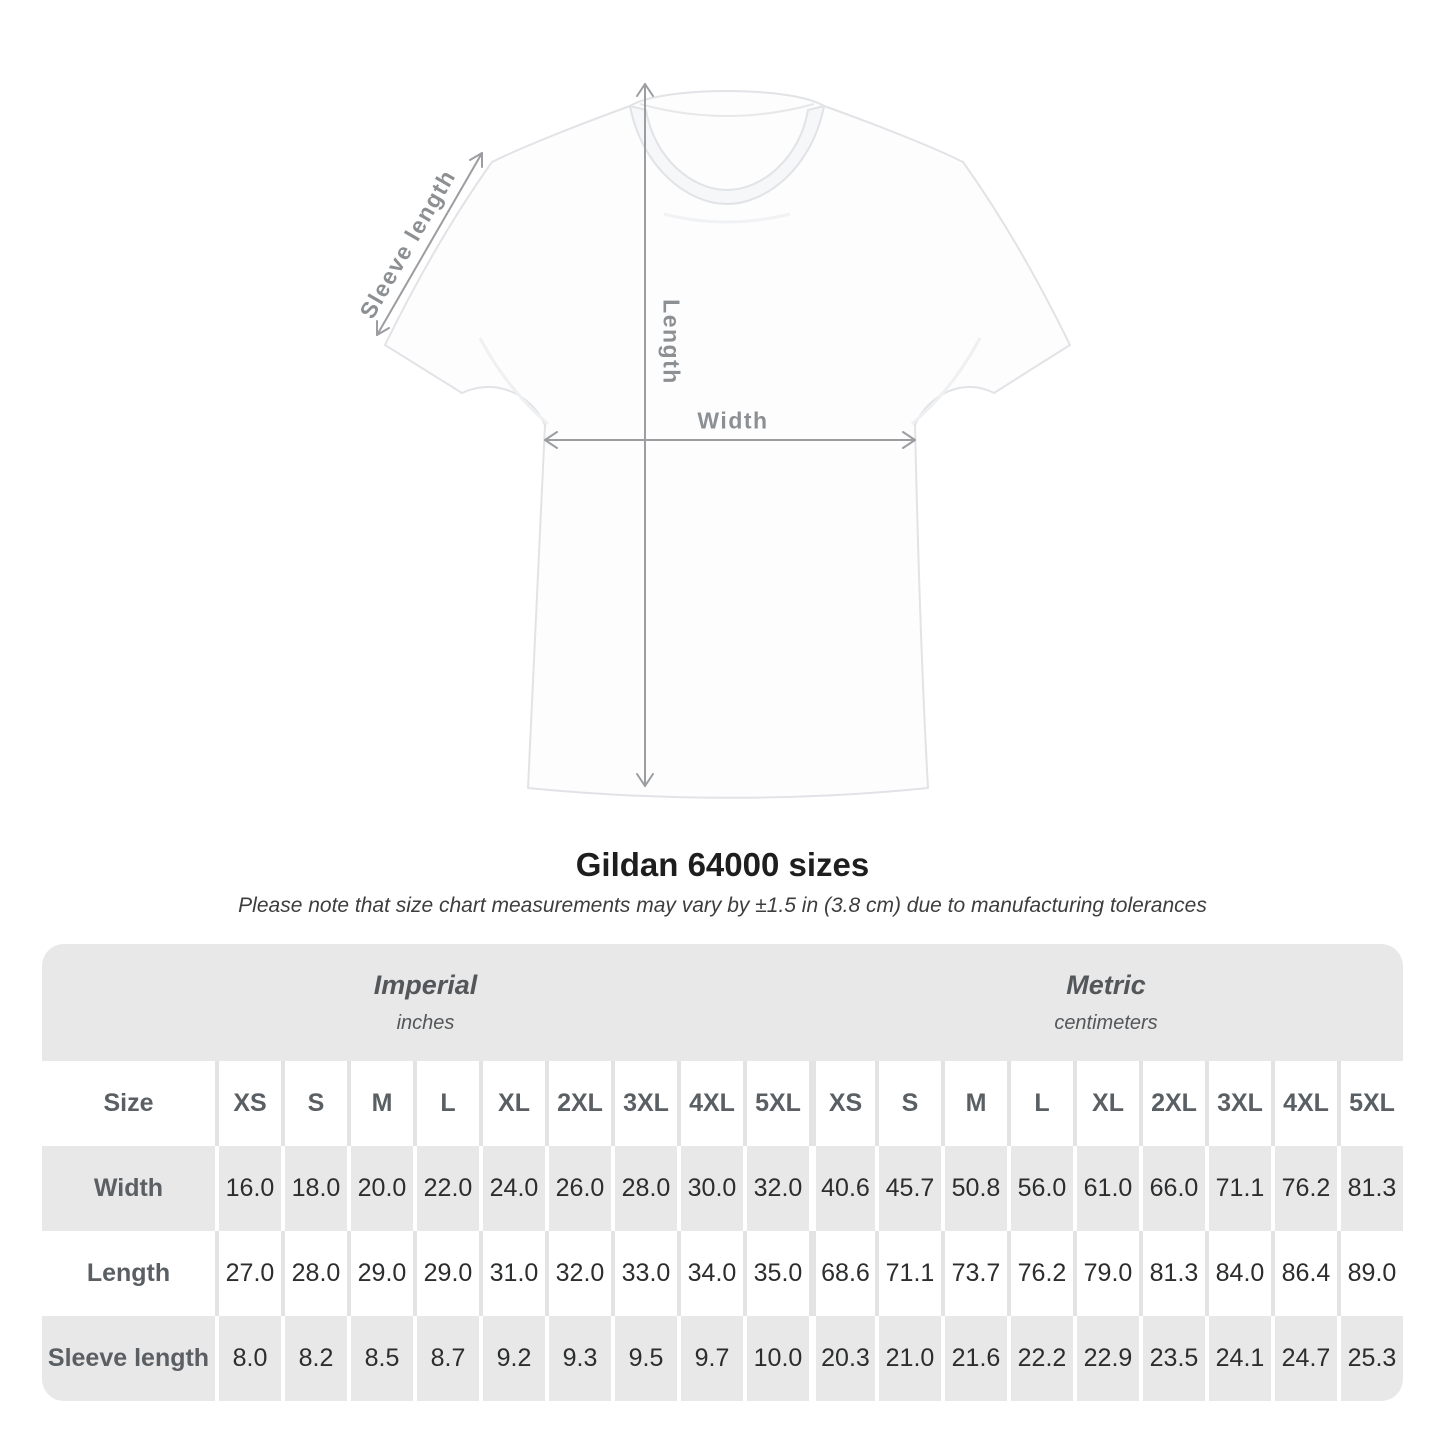  I want to click on size-col-header-imperial: 3XL, so click(644, 1103).